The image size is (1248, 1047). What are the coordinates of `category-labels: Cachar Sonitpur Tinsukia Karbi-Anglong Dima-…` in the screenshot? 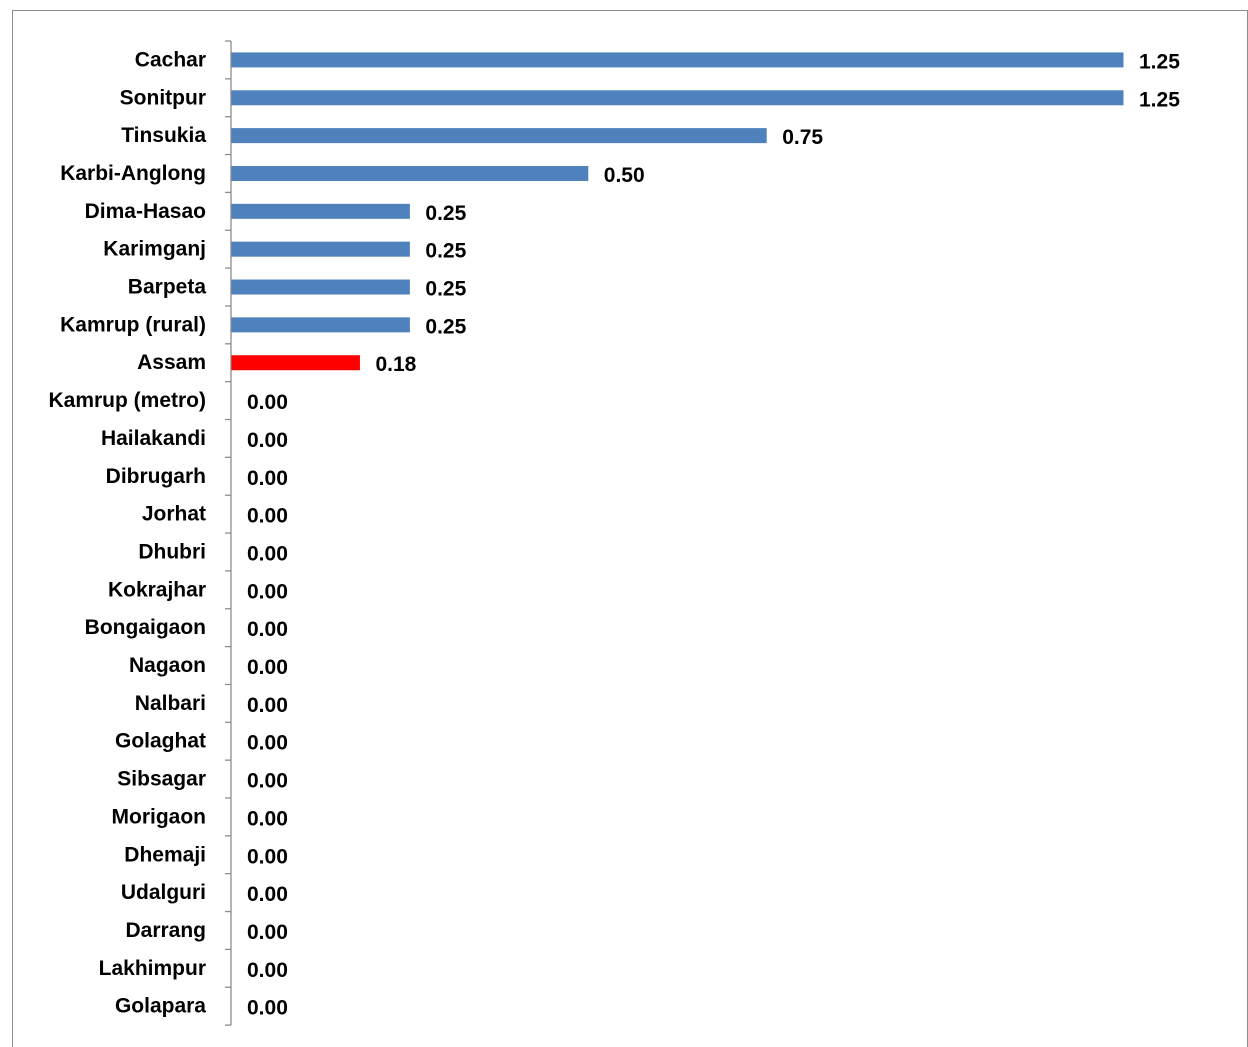 It's located at (127, 532).